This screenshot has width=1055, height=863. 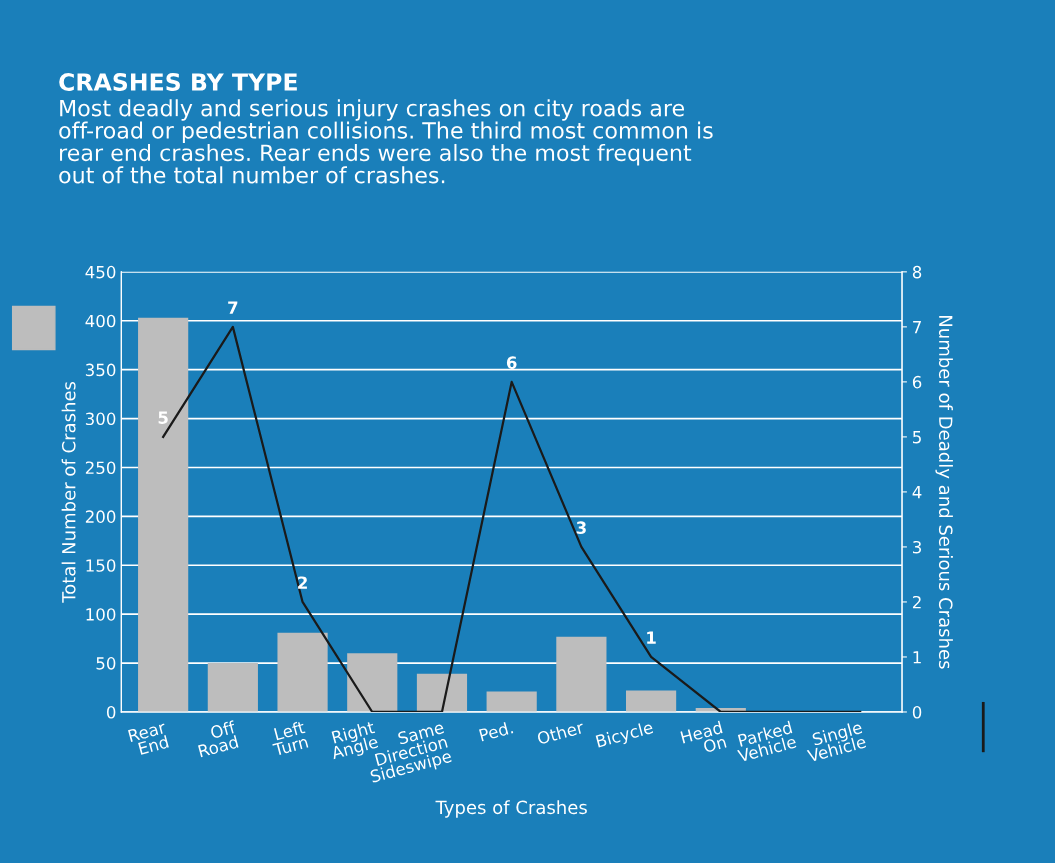 I want to click on y-tick-label: 450, so click(x=100, y=272).